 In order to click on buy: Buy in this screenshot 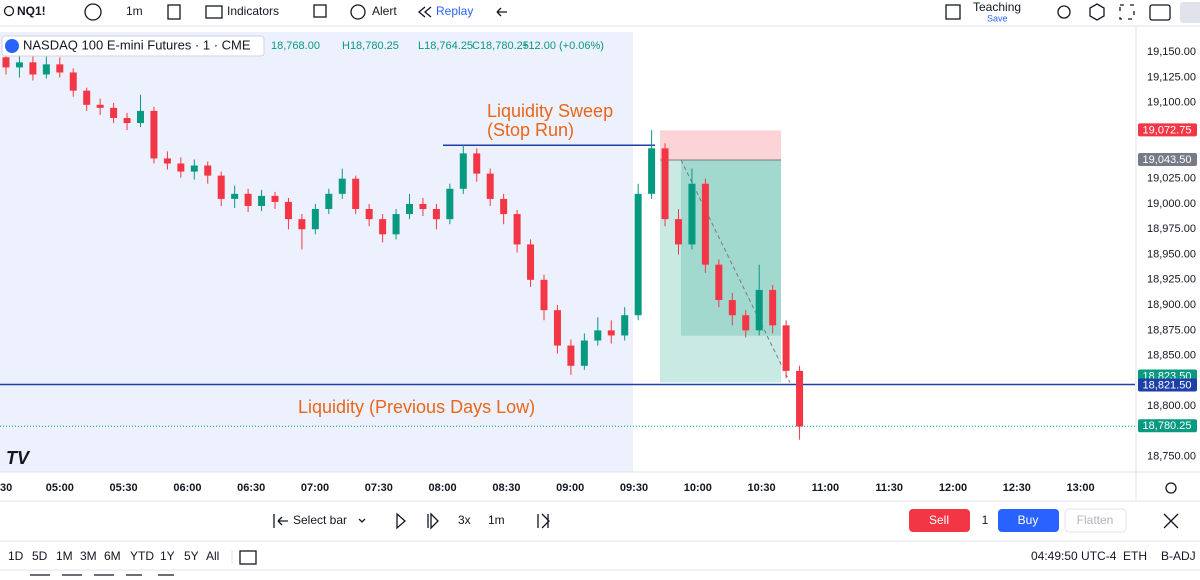, I will do `click(1028, 520)`.